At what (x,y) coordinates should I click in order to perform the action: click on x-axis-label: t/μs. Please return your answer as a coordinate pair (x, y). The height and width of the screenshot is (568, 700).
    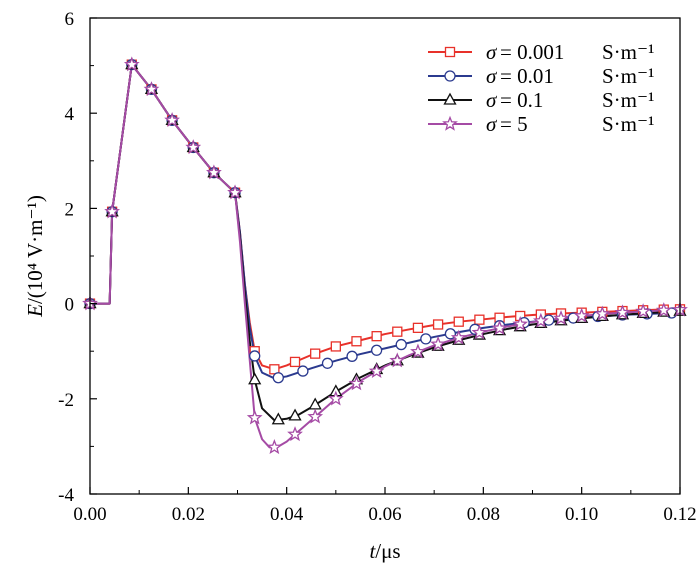
    Looking at the image, I should click on (384, 551).